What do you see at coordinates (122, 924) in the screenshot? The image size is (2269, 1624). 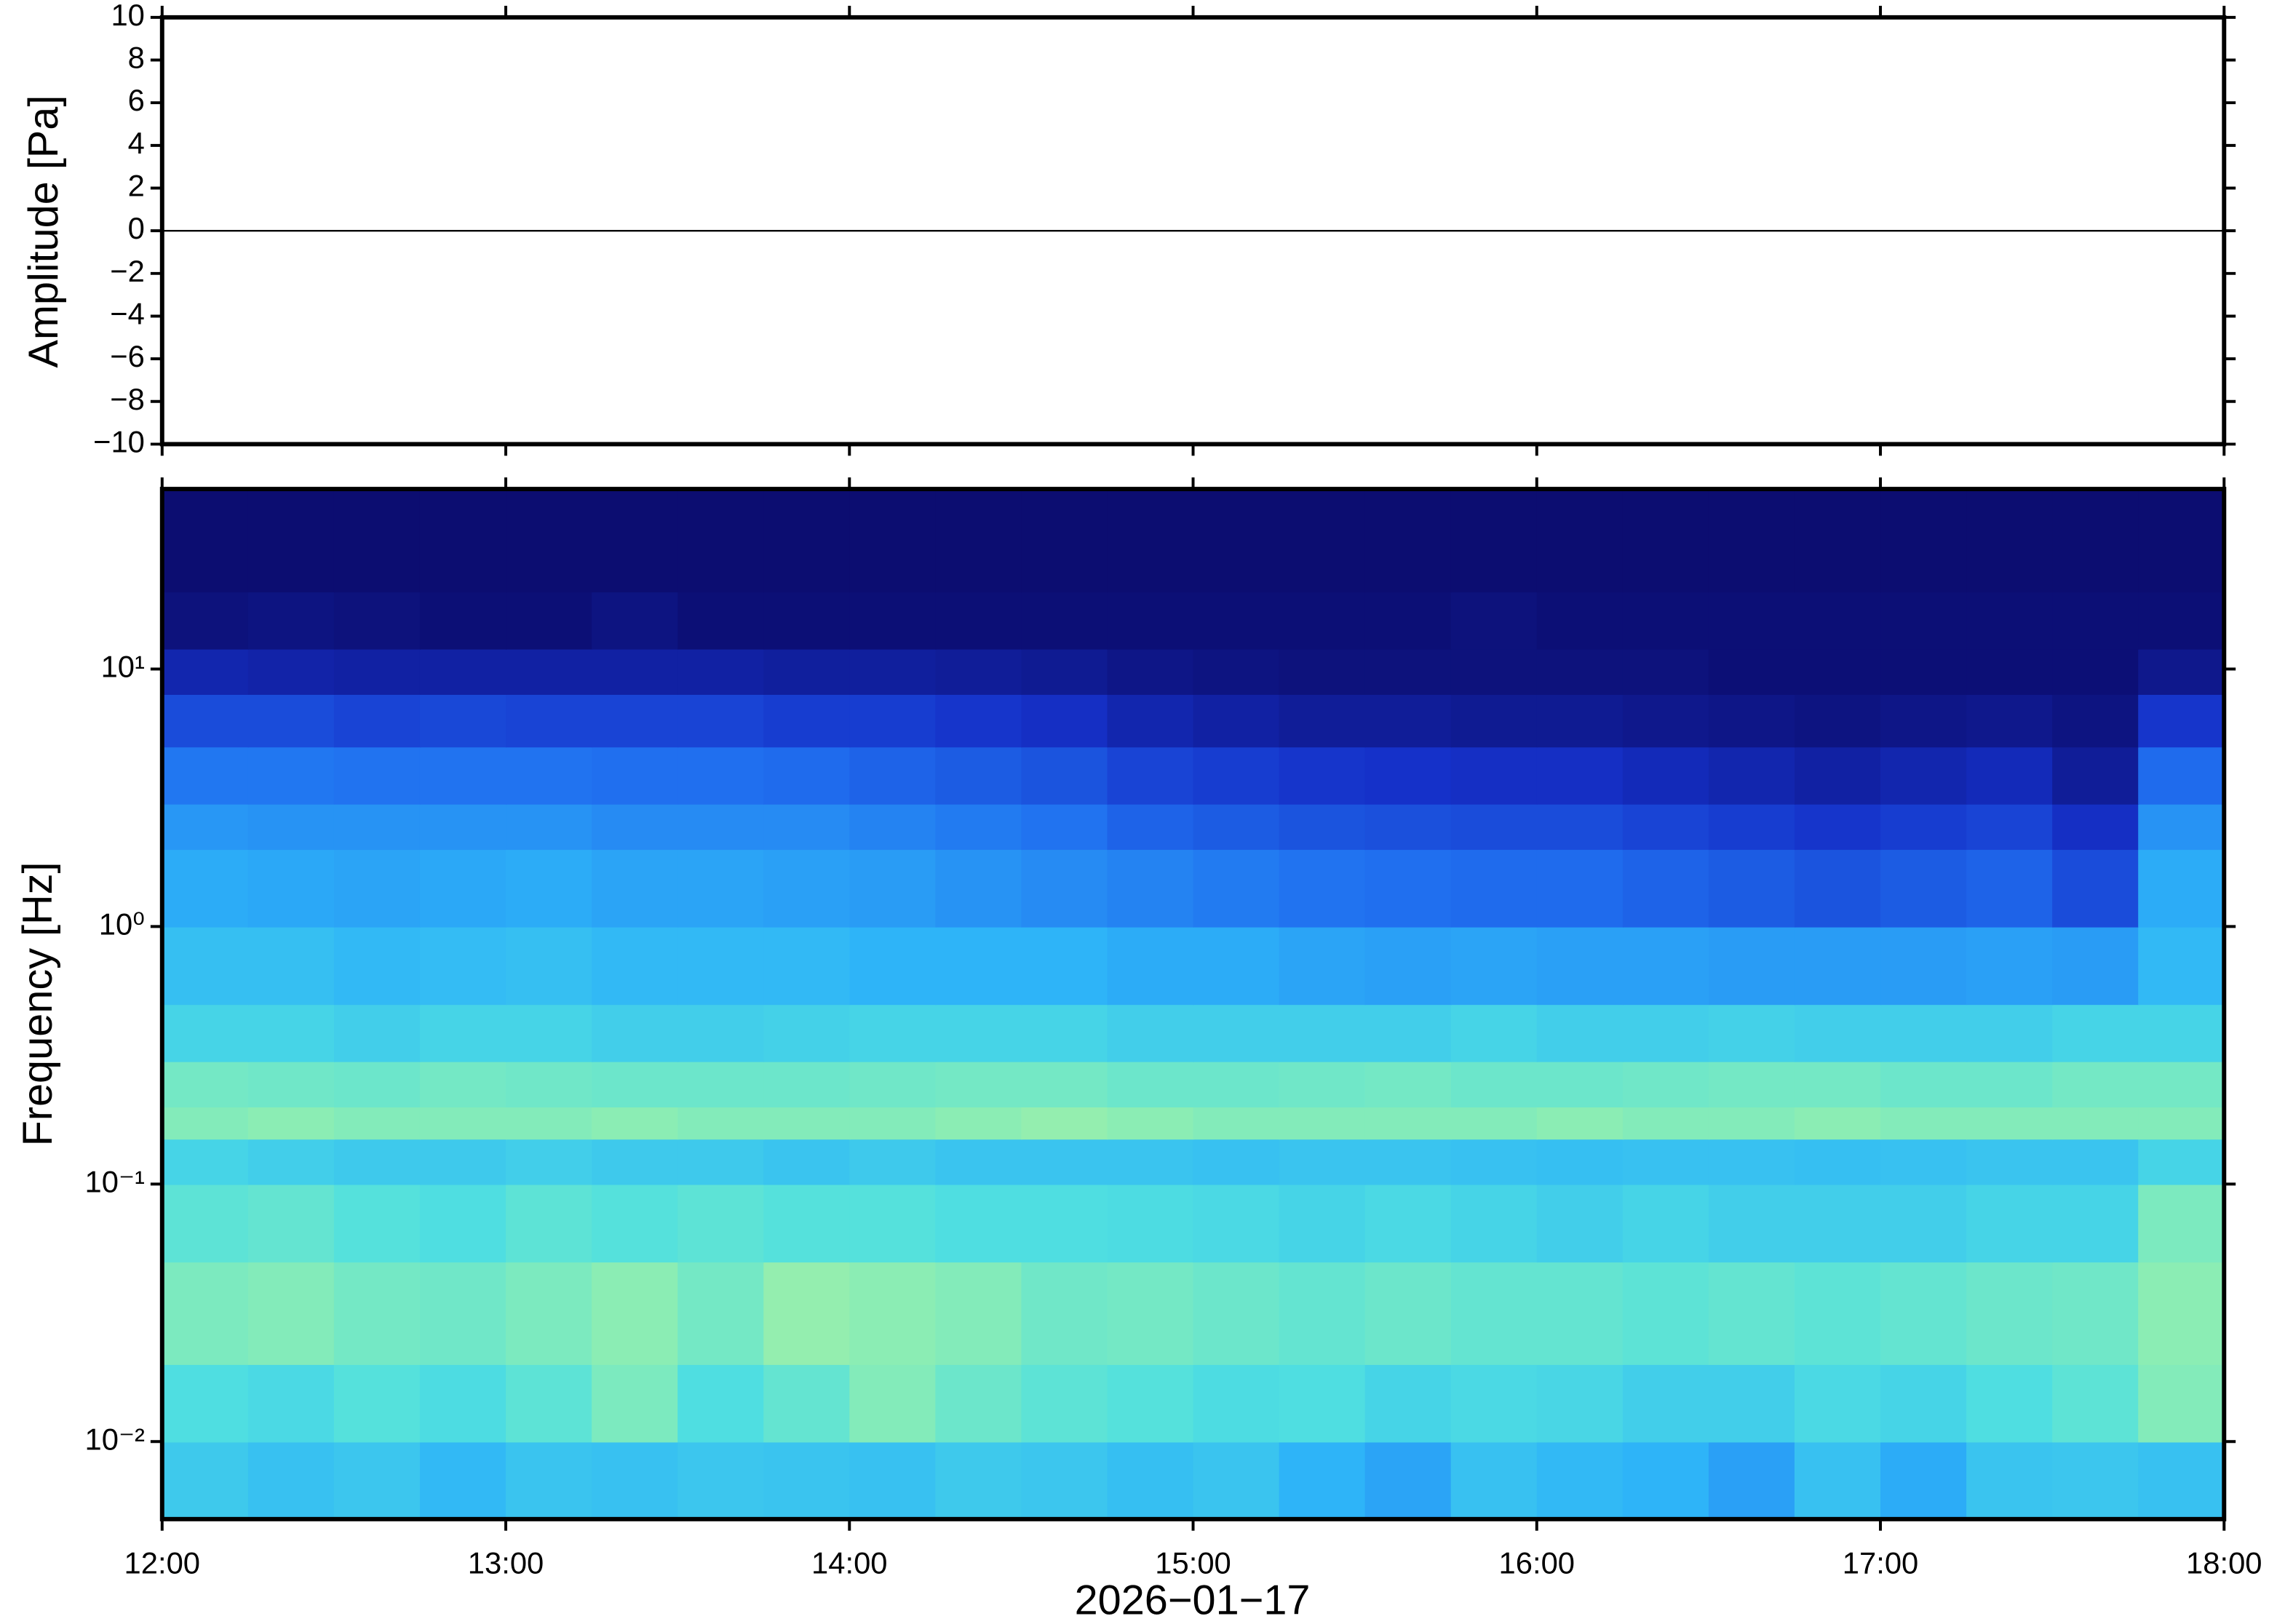 I see `y-tick-label: 10⁰` at bounding box center [122, 924].